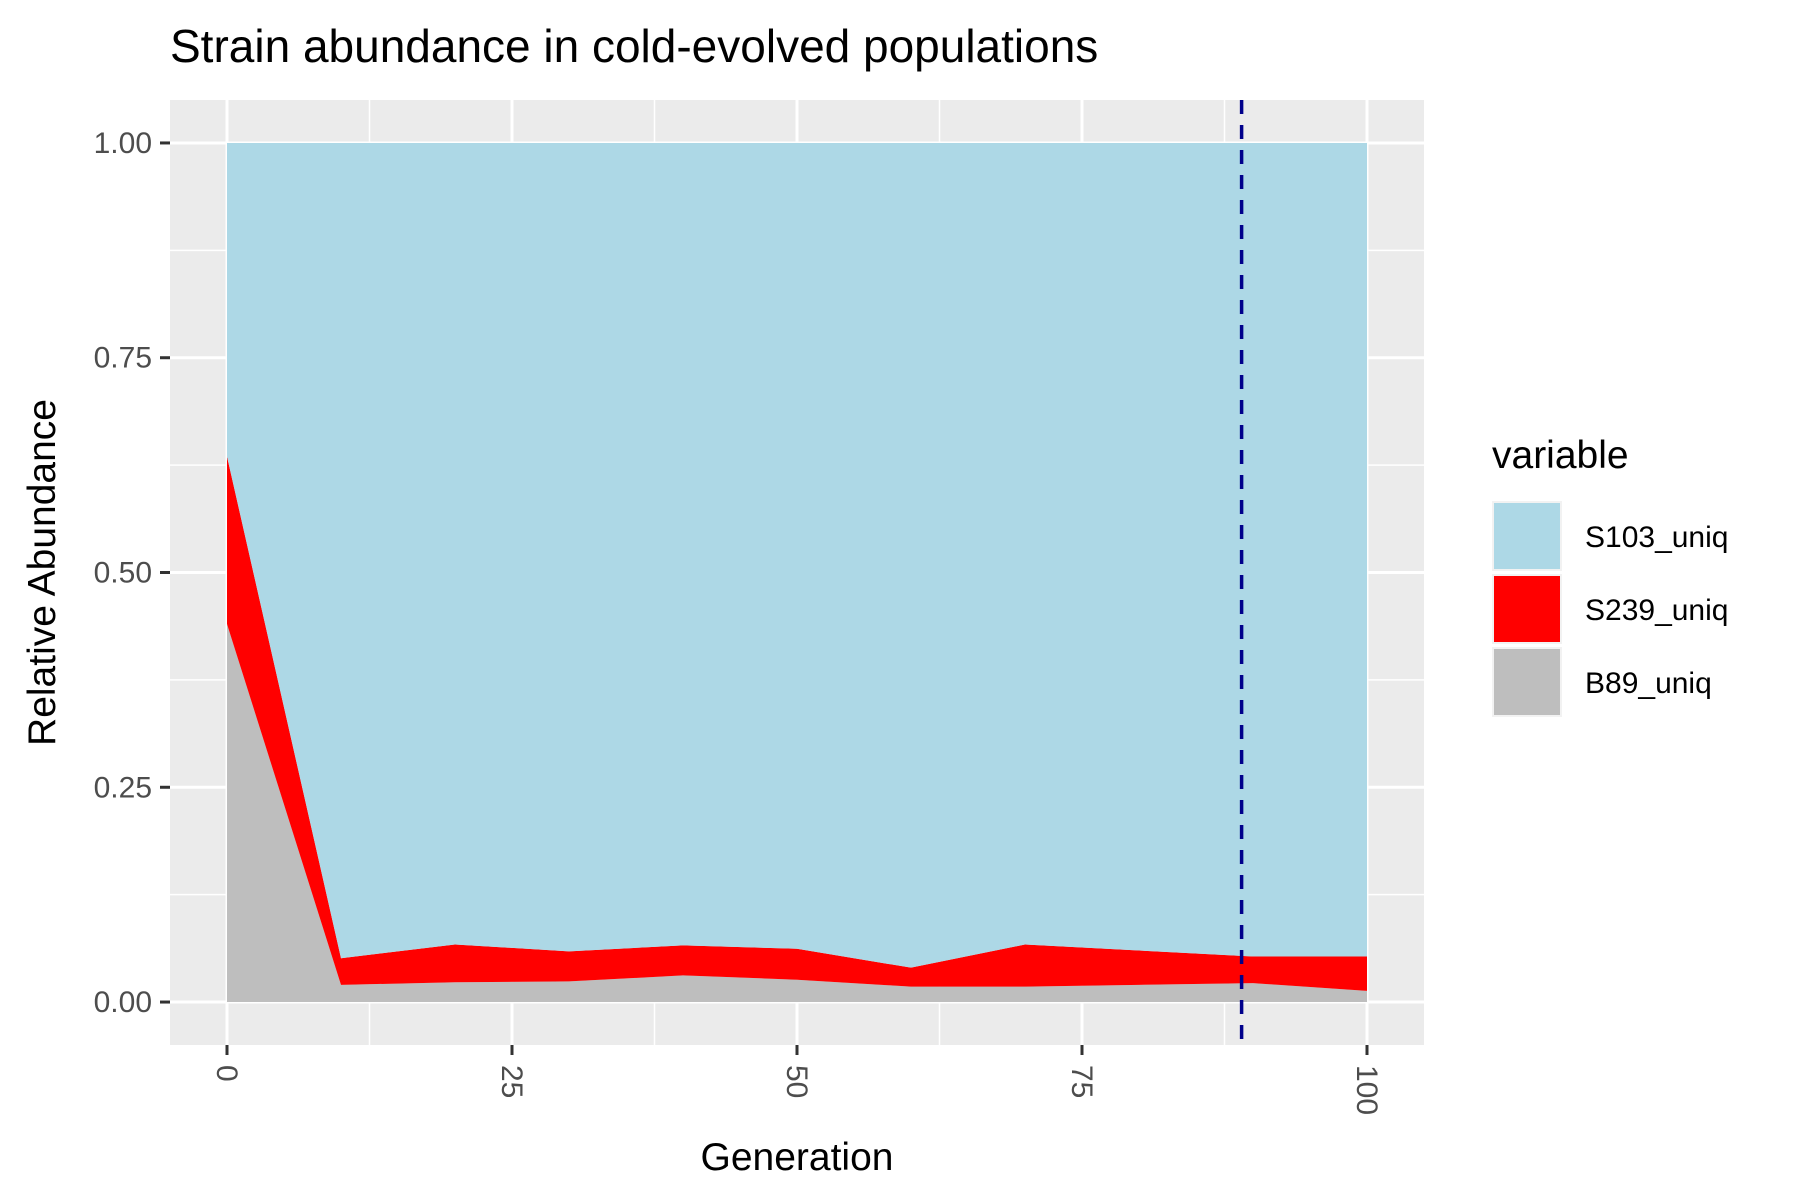 Image resolution: width=1800 pixels, height=1200 pixels. I want to click on x-tick-label: 50, so click(796, 1081).